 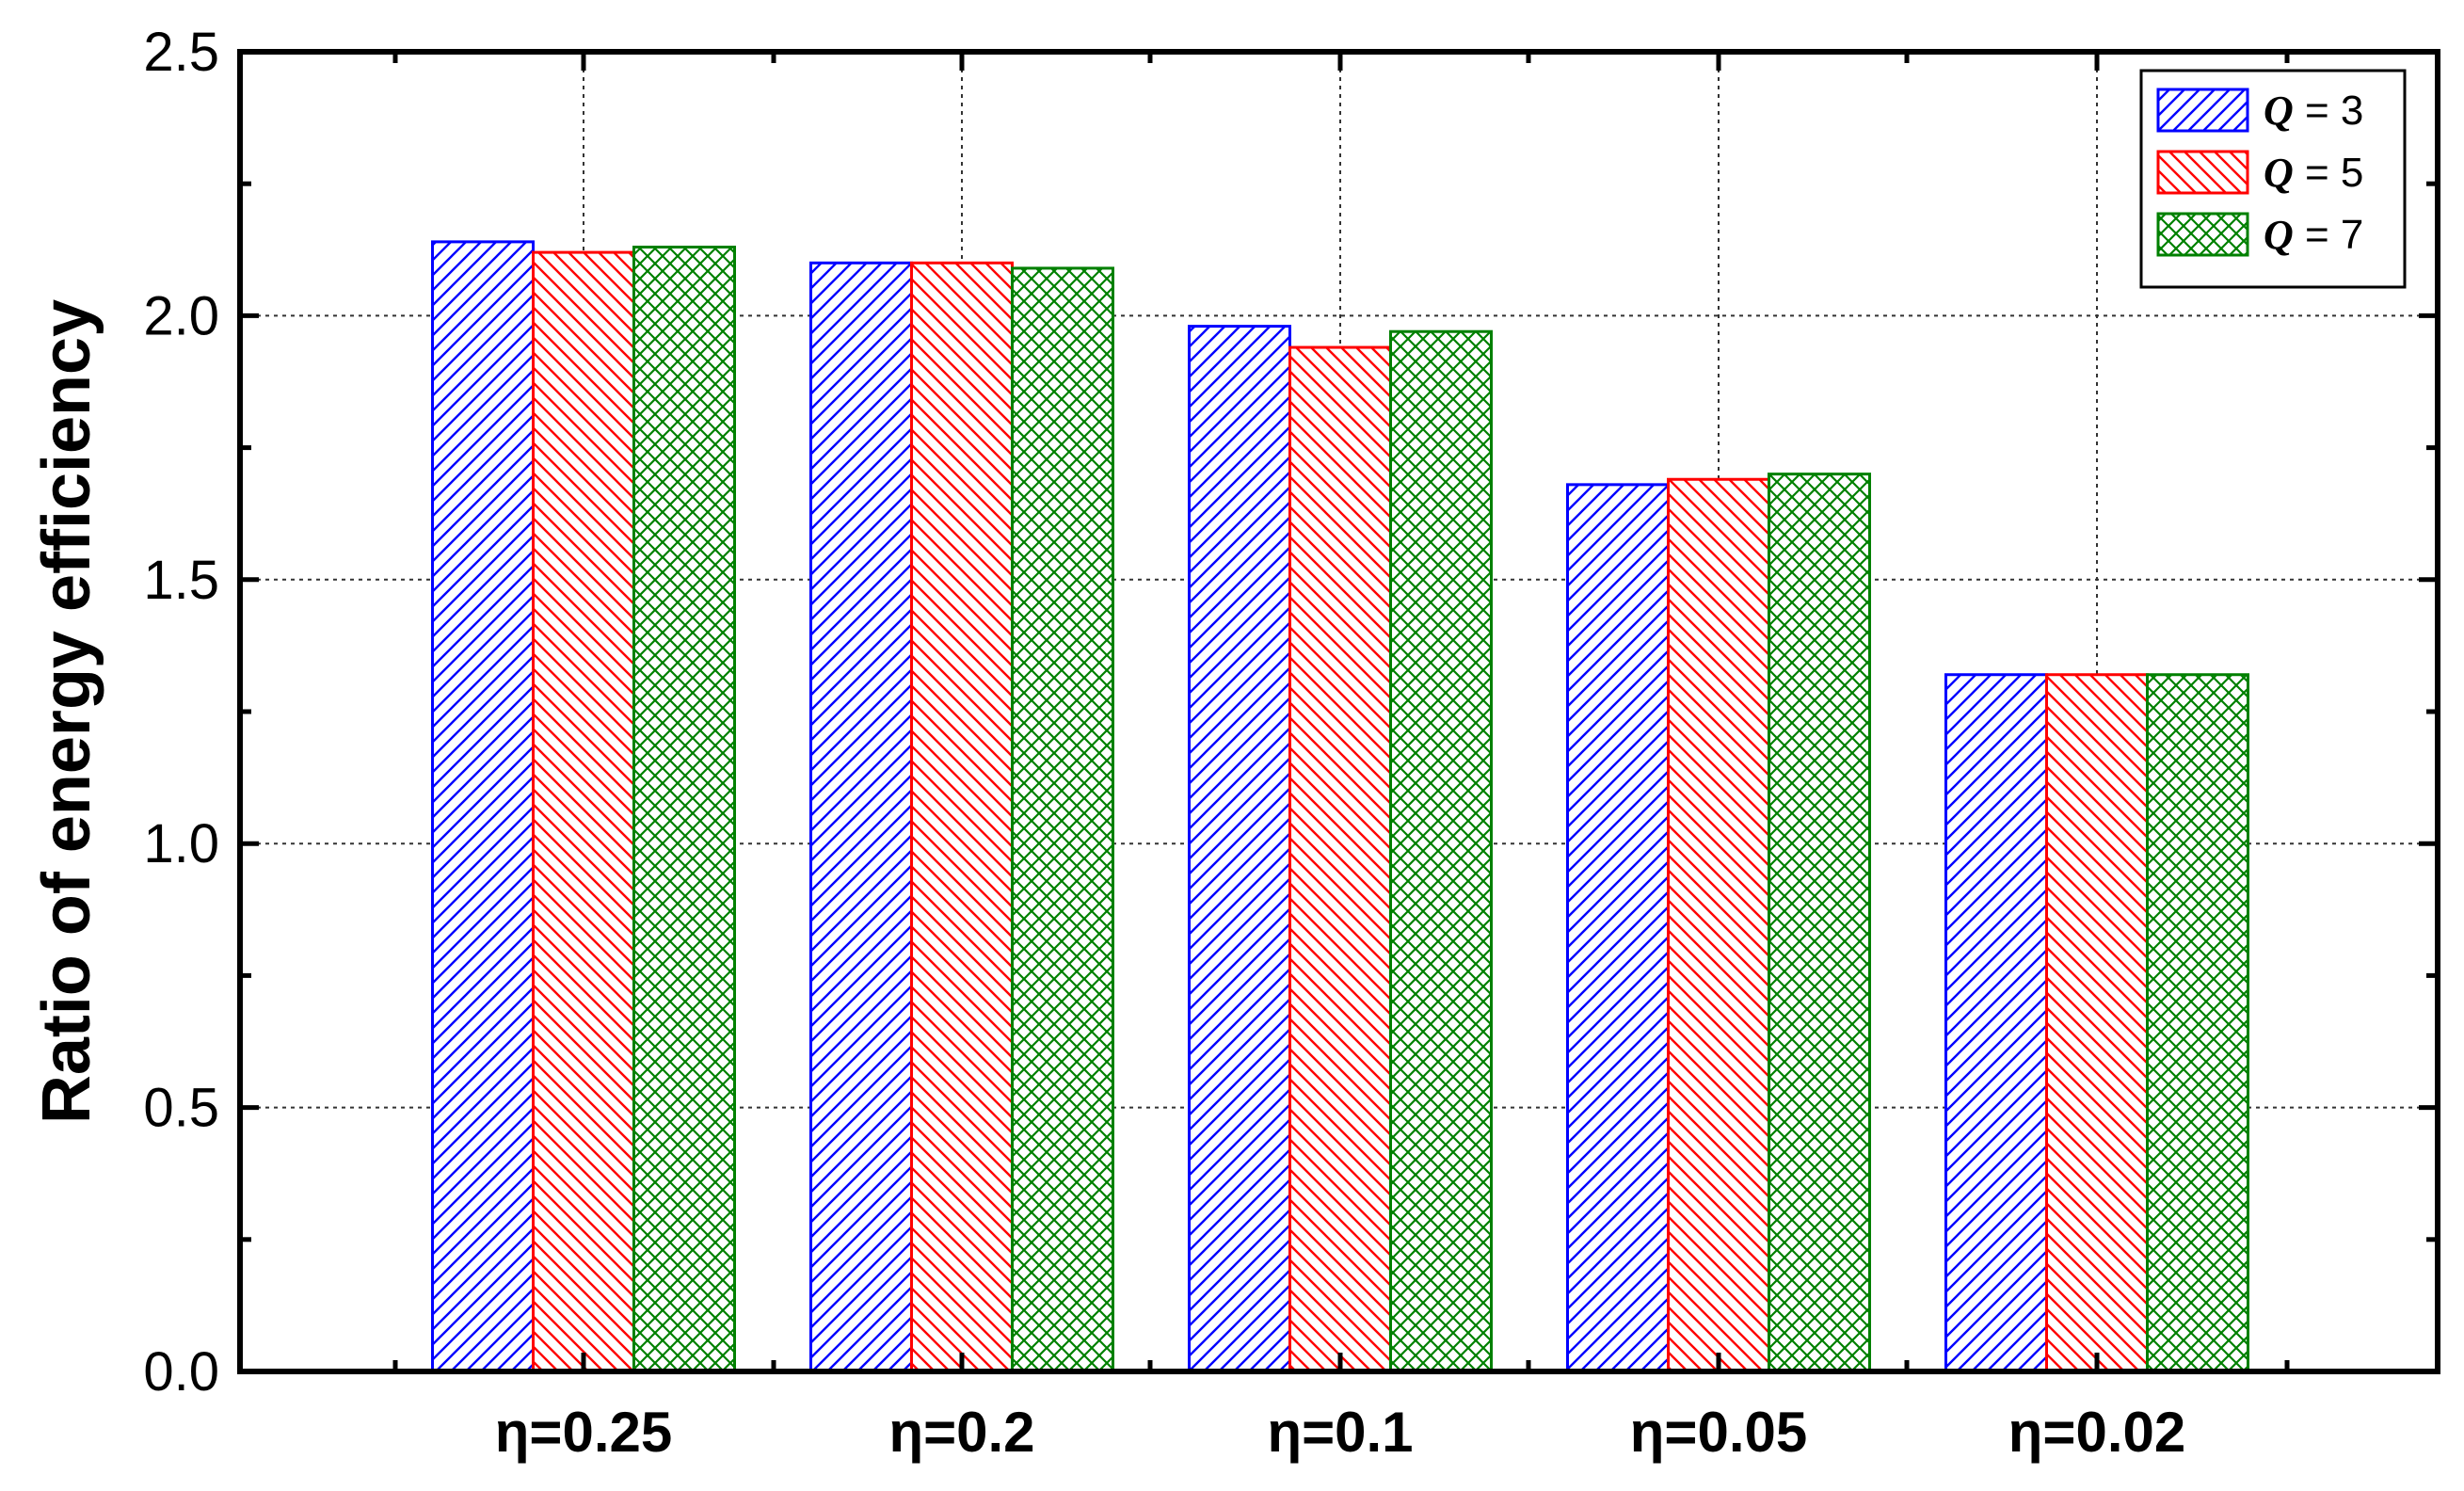 I want to click on xtick-label: η=0.02, so click(x=2096, y=1432).